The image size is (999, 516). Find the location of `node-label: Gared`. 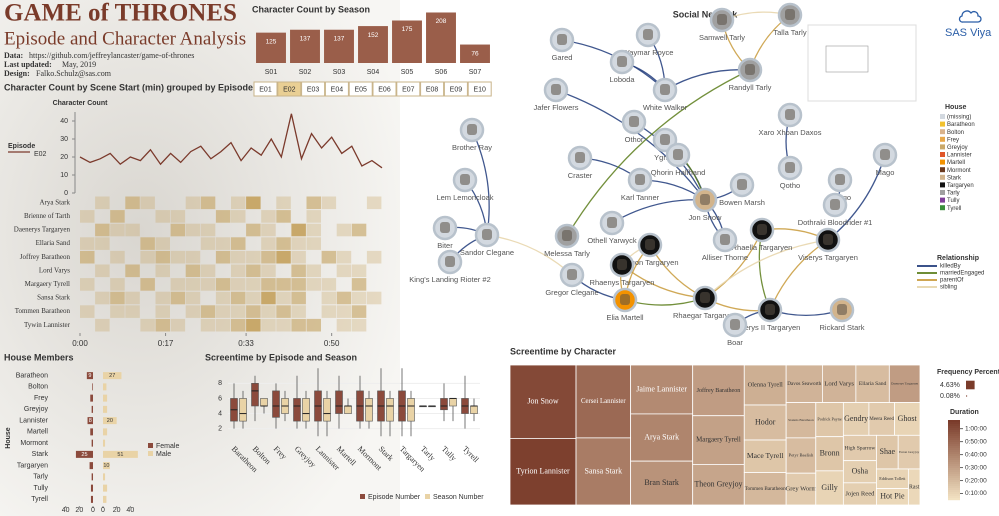

node-label: Gared is located at coordinates (562, 57).